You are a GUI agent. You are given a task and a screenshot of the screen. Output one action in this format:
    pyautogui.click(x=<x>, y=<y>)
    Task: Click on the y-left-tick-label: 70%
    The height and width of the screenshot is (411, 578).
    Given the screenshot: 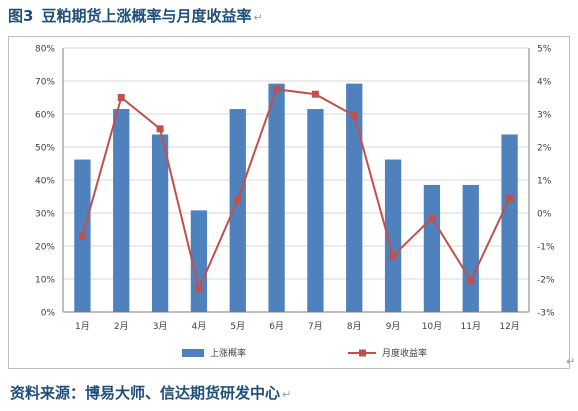 What is the action you would take?
    pyautogui.click(x=45, y=83)
    